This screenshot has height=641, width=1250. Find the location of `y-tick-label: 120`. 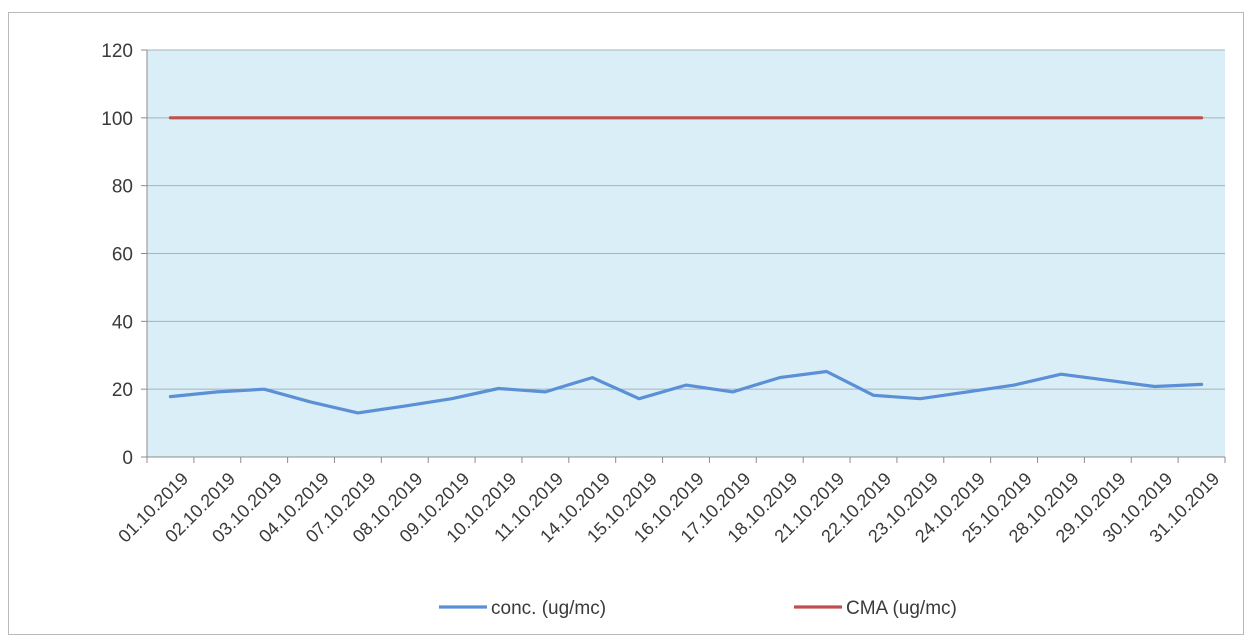

y-tick-label: 120 is located at coordinates (117, 51).